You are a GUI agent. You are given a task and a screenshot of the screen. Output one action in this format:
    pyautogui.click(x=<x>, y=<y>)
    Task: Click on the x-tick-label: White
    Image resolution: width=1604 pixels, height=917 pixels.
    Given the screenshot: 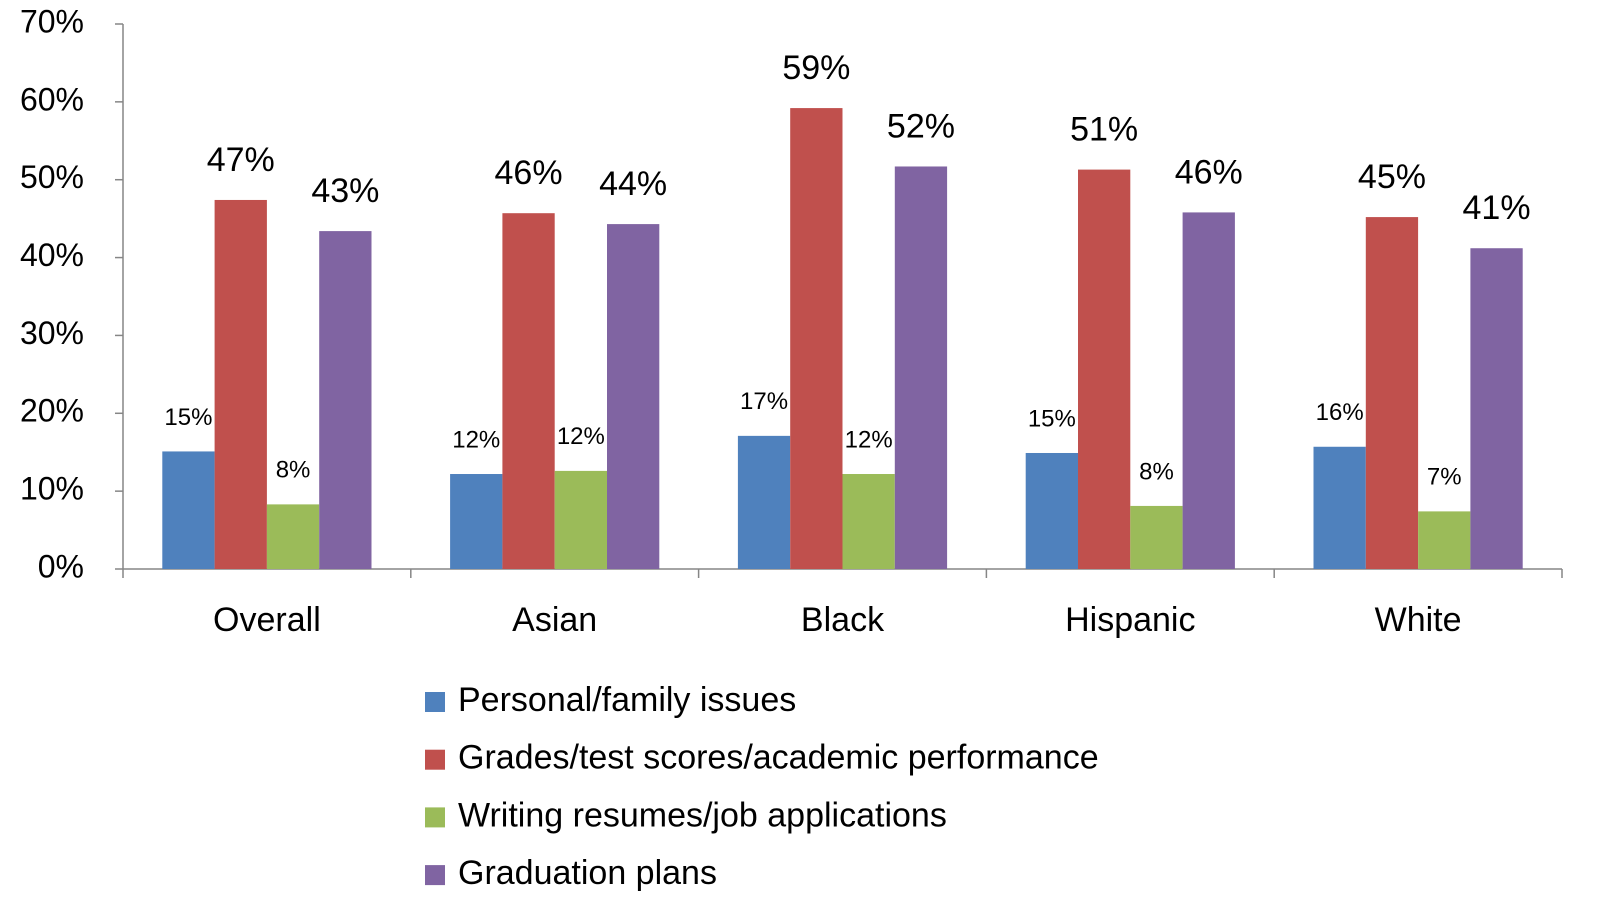 What is the action you would take?
    pyautogui.click(x=1418, y=620)
    